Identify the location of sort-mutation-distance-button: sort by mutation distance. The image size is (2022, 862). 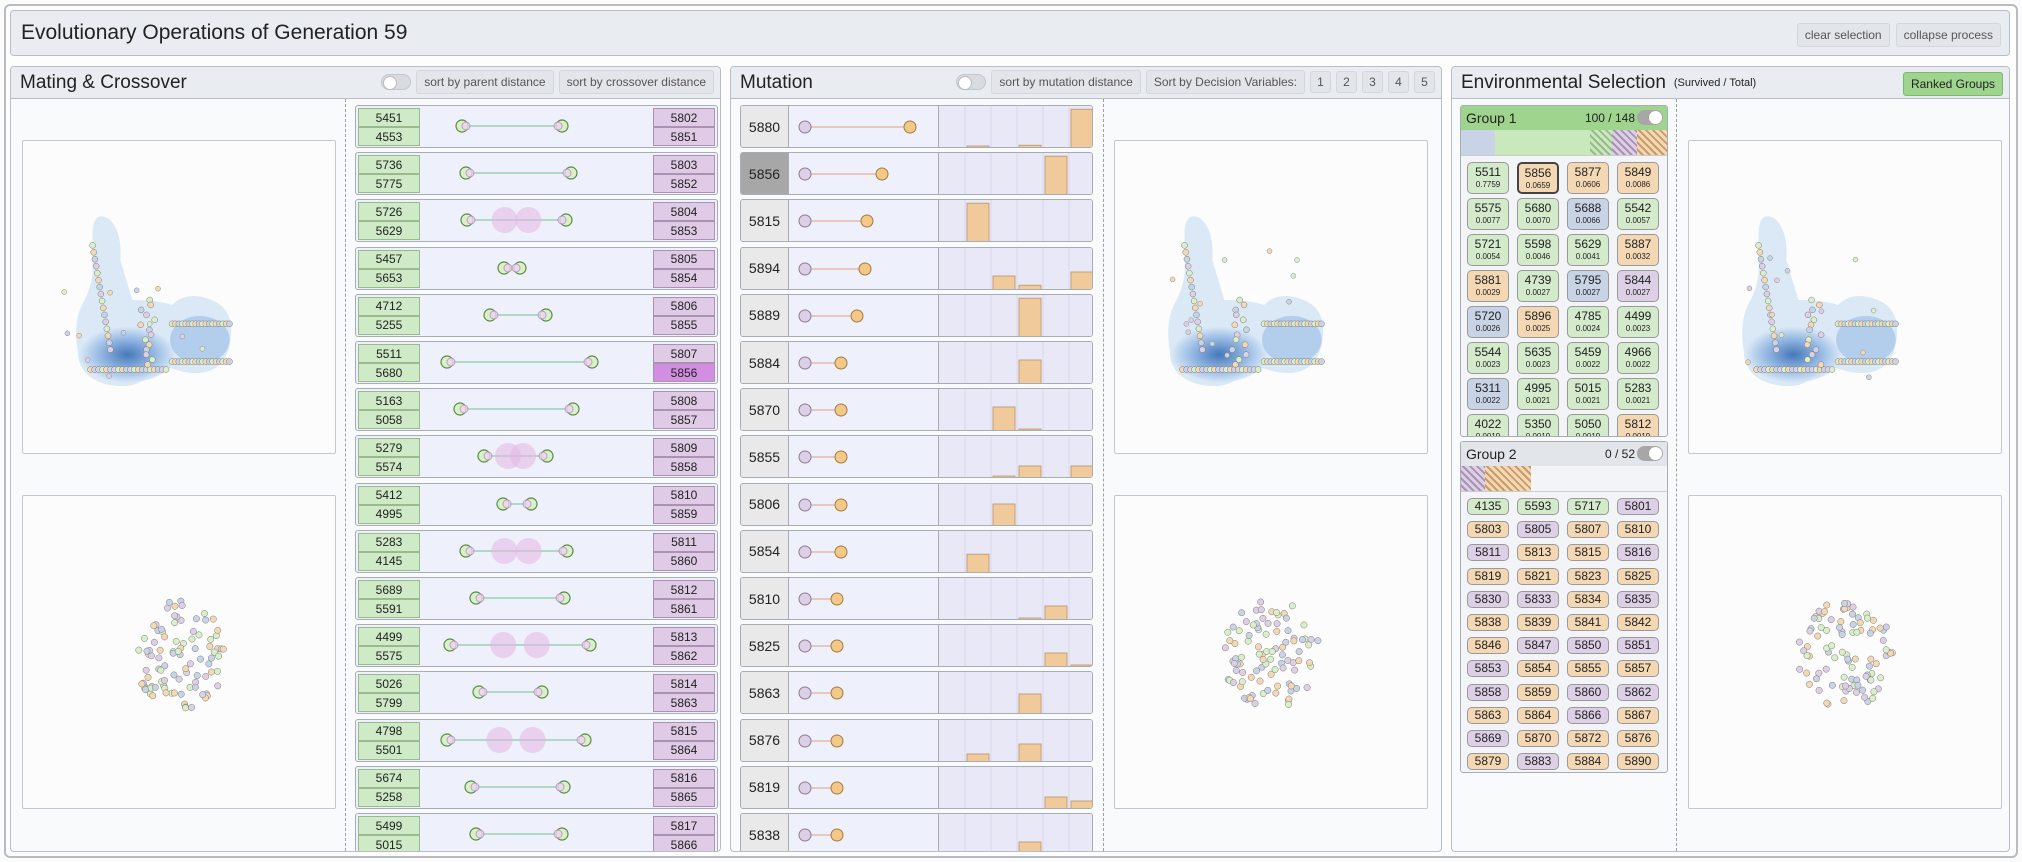
(1066, 82).